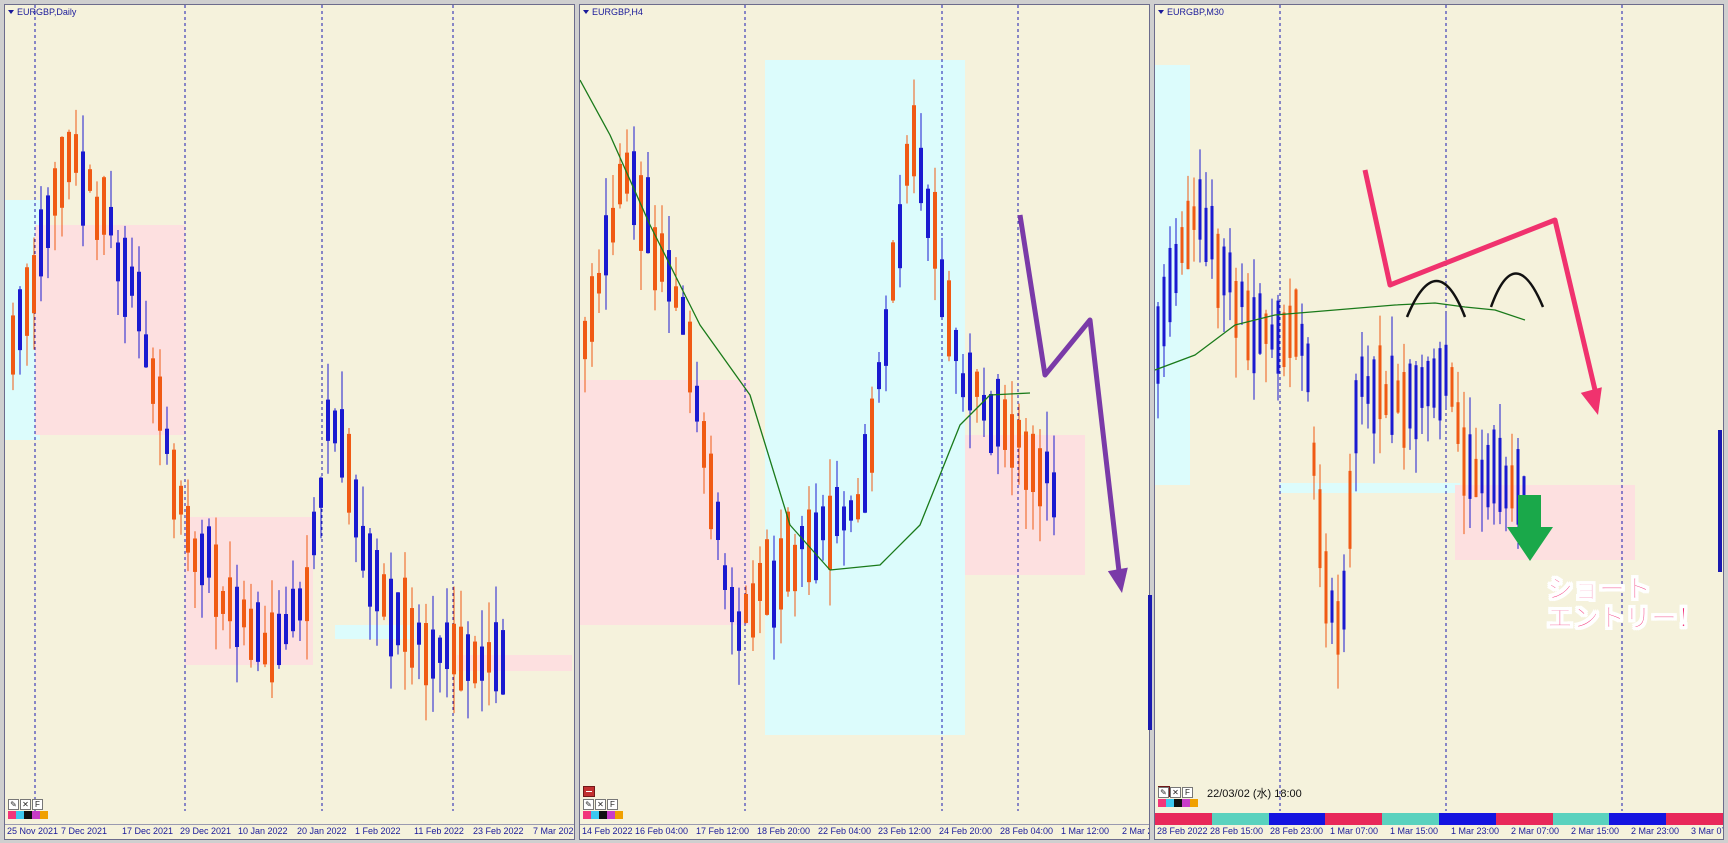 The image size is (1728, 843). What do you see at coordinates (966, 831) in the screenshot?
I see `time-tick-label: 24 Feb 20:00` at bounding box center [966, 831].